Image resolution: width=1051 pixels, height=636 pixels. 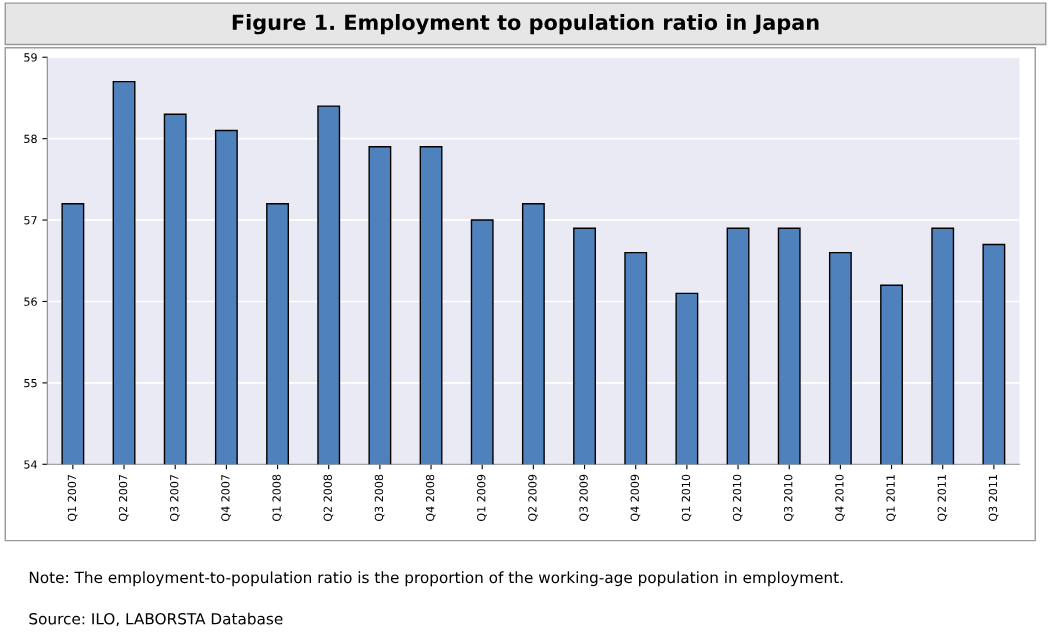 What do you see at coordinates (891, 498) in the screenshot?
I see `x-tick-label: Q1 2011` at bounding box center [891, 498].